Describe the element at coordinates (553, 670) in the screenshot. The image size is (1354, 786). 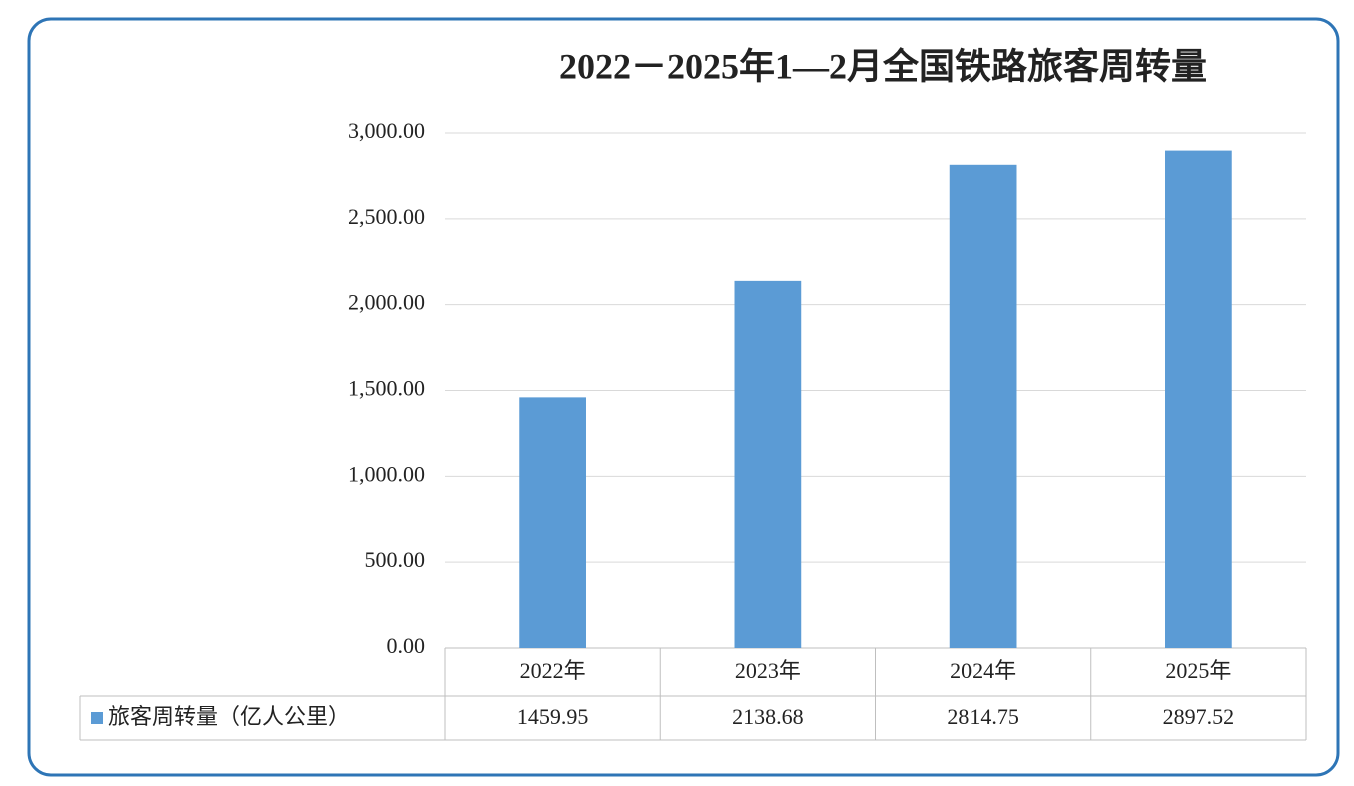
I see `x-tick-label: 2022年` at that location.